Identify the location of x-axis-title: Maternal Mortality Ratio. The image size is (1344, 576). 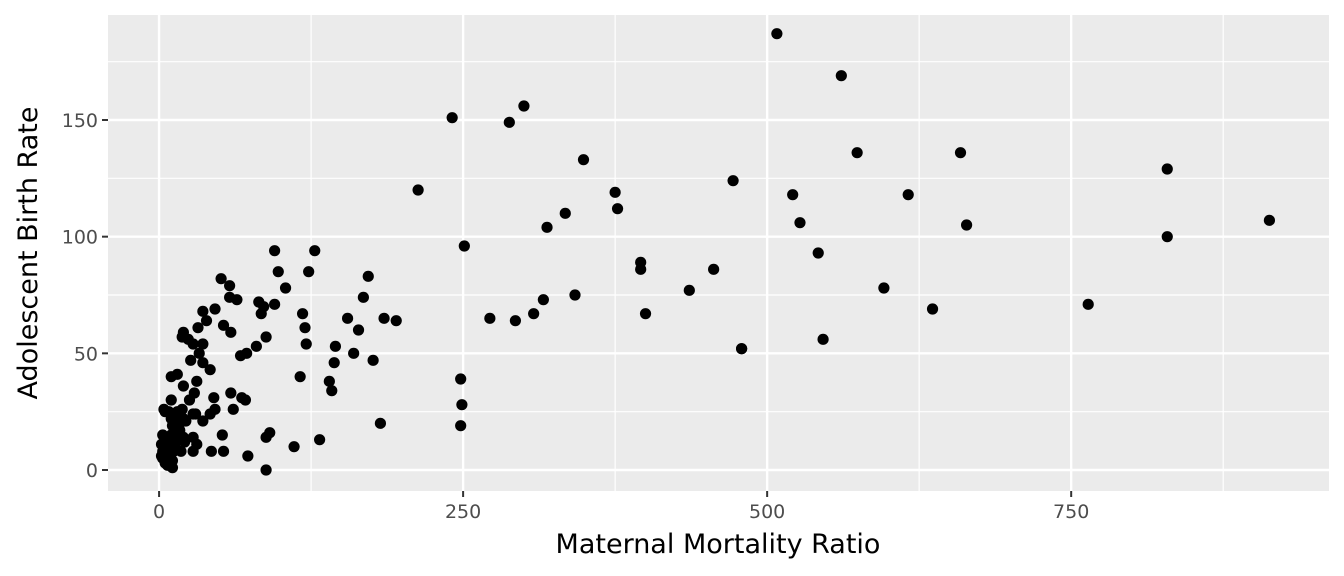
(718, 544).